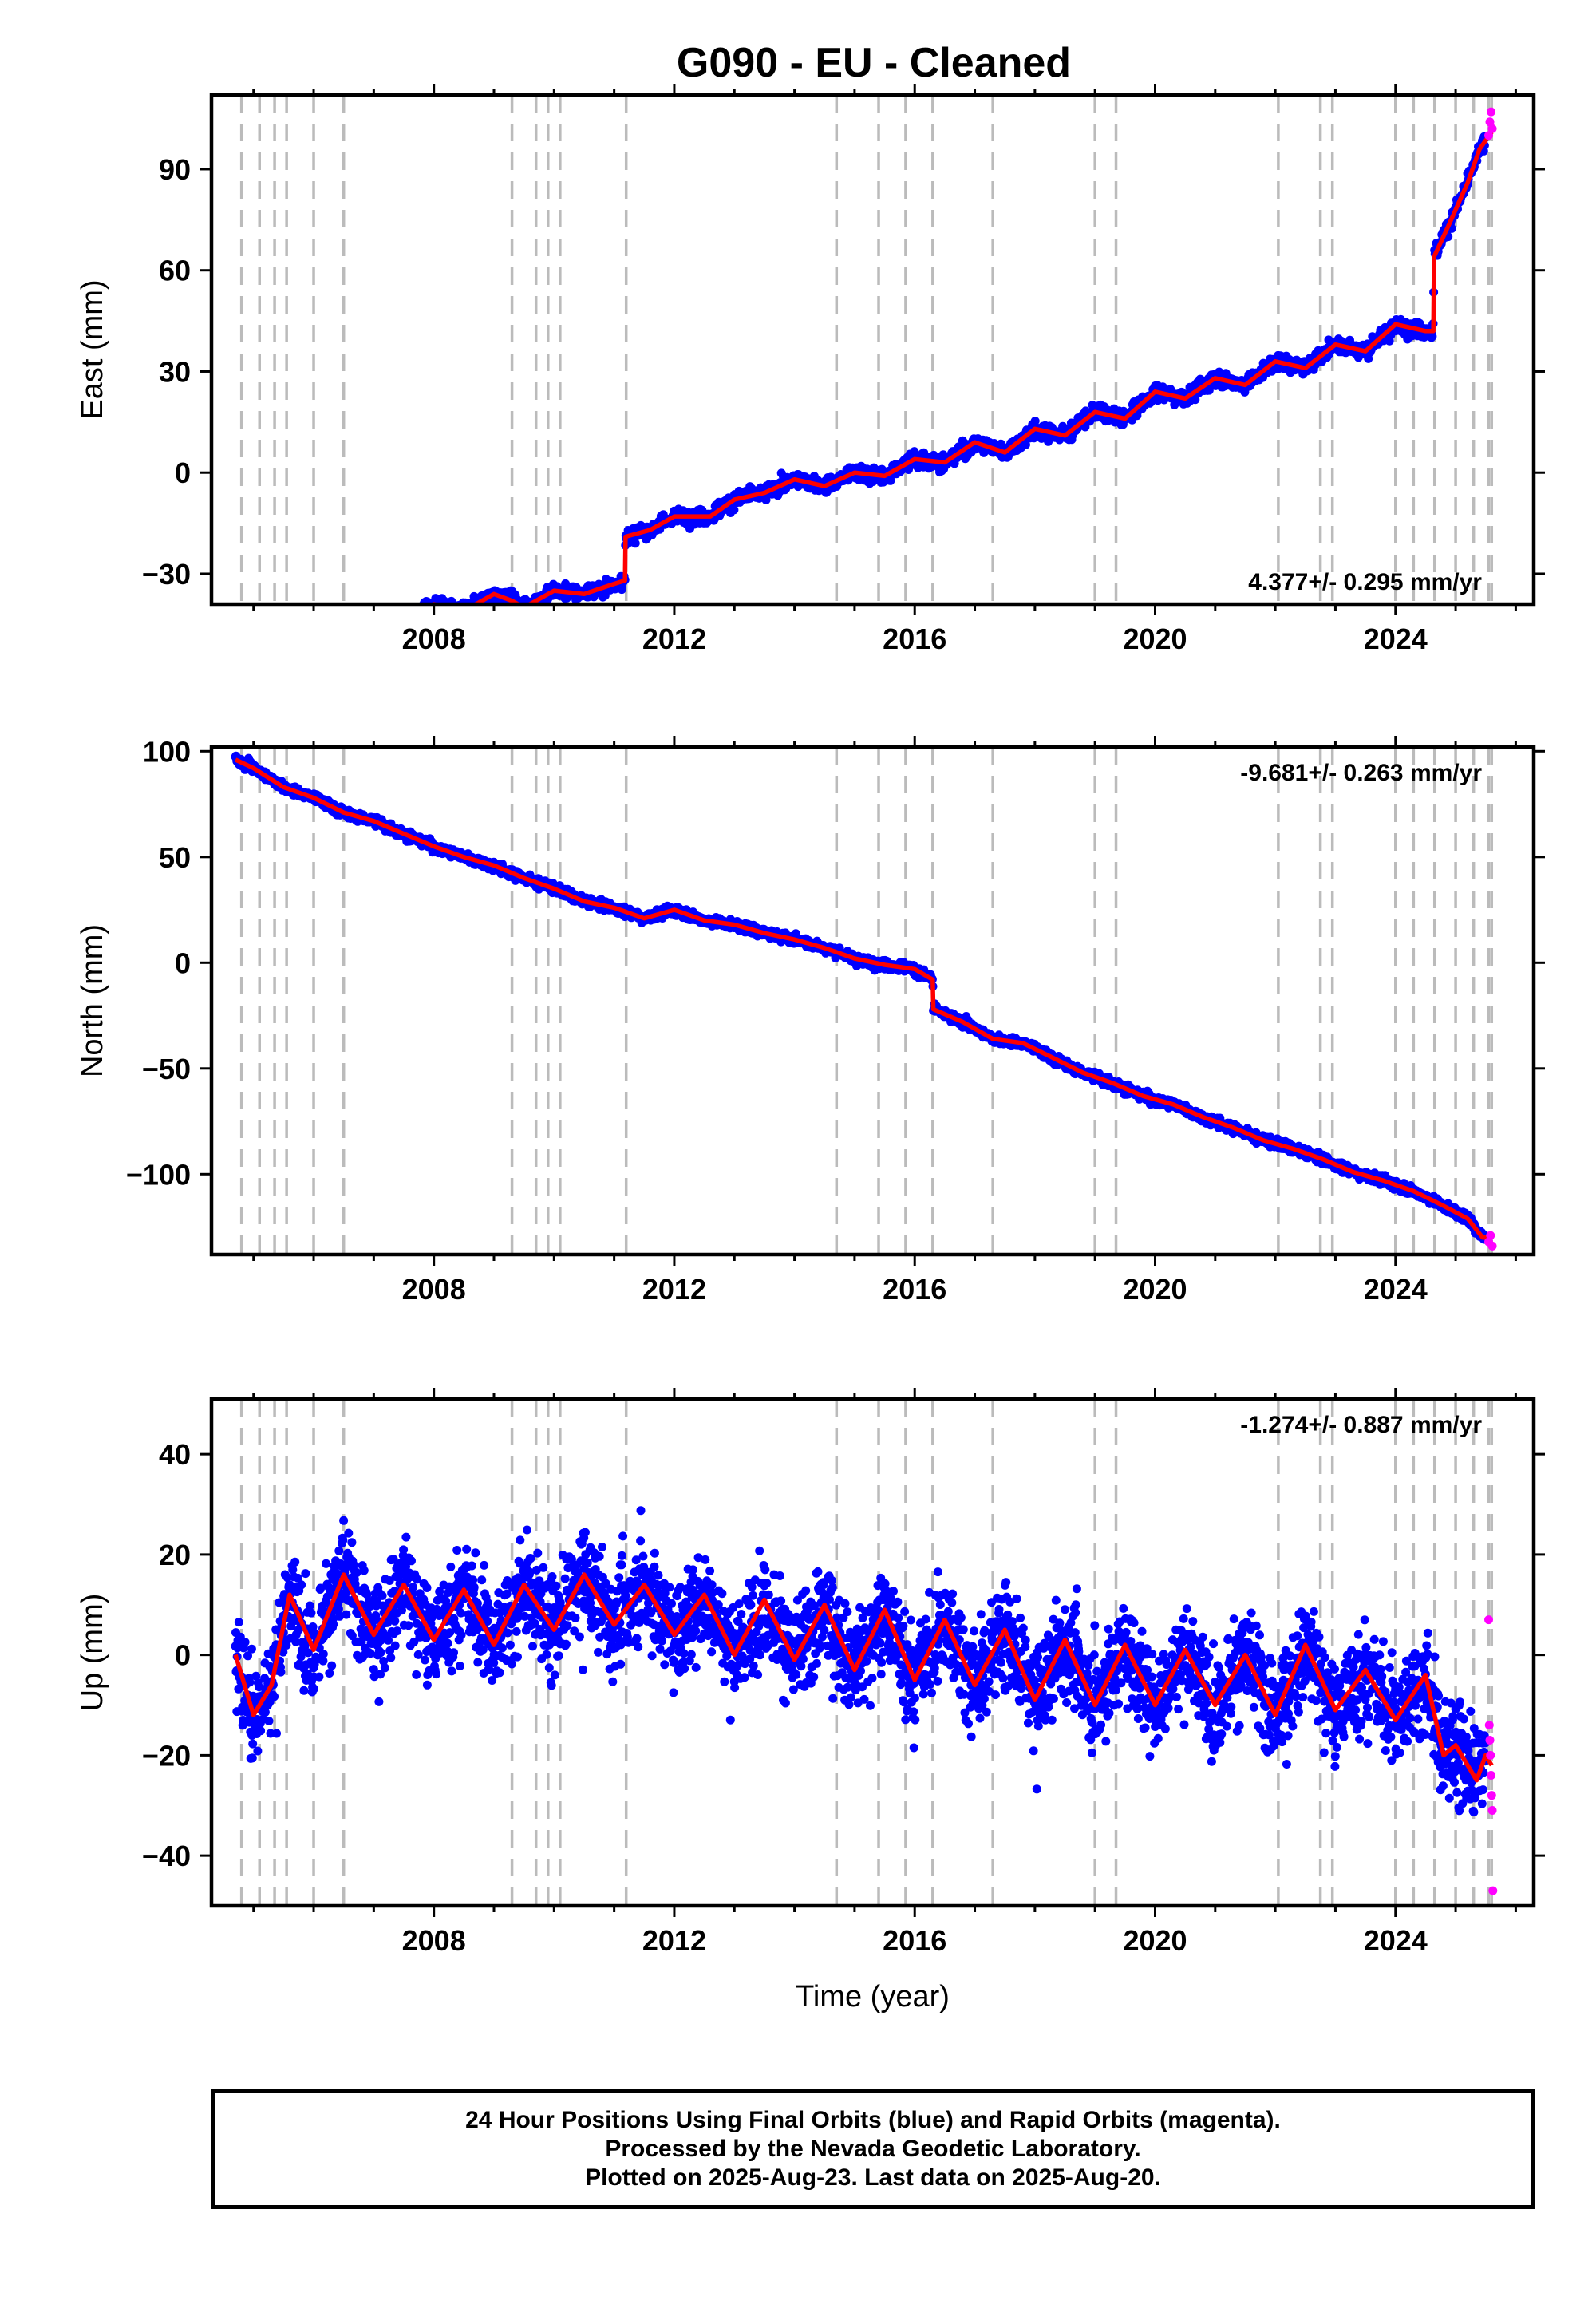 The image size is (1596, 2316). Describe the element at coordinates (183, 472) in the screenshot. I see `y-tick-label: 0` at that location.